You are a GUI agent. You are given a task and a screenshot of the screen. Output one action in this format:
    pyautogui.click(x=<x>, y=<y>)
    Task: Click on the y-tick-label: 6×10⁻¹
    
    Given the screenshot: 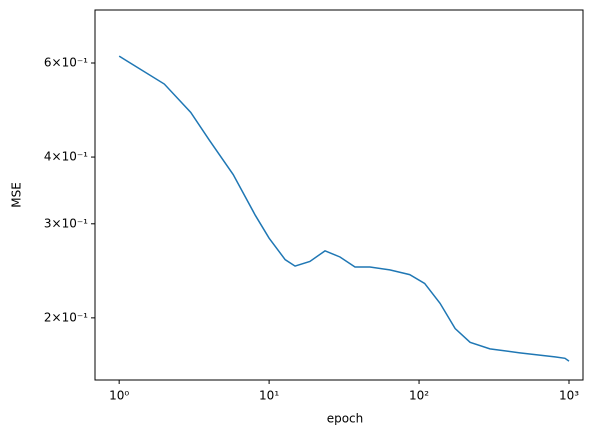 What is the action you would take?
    pyautogui.click(x=66, y=62)
    